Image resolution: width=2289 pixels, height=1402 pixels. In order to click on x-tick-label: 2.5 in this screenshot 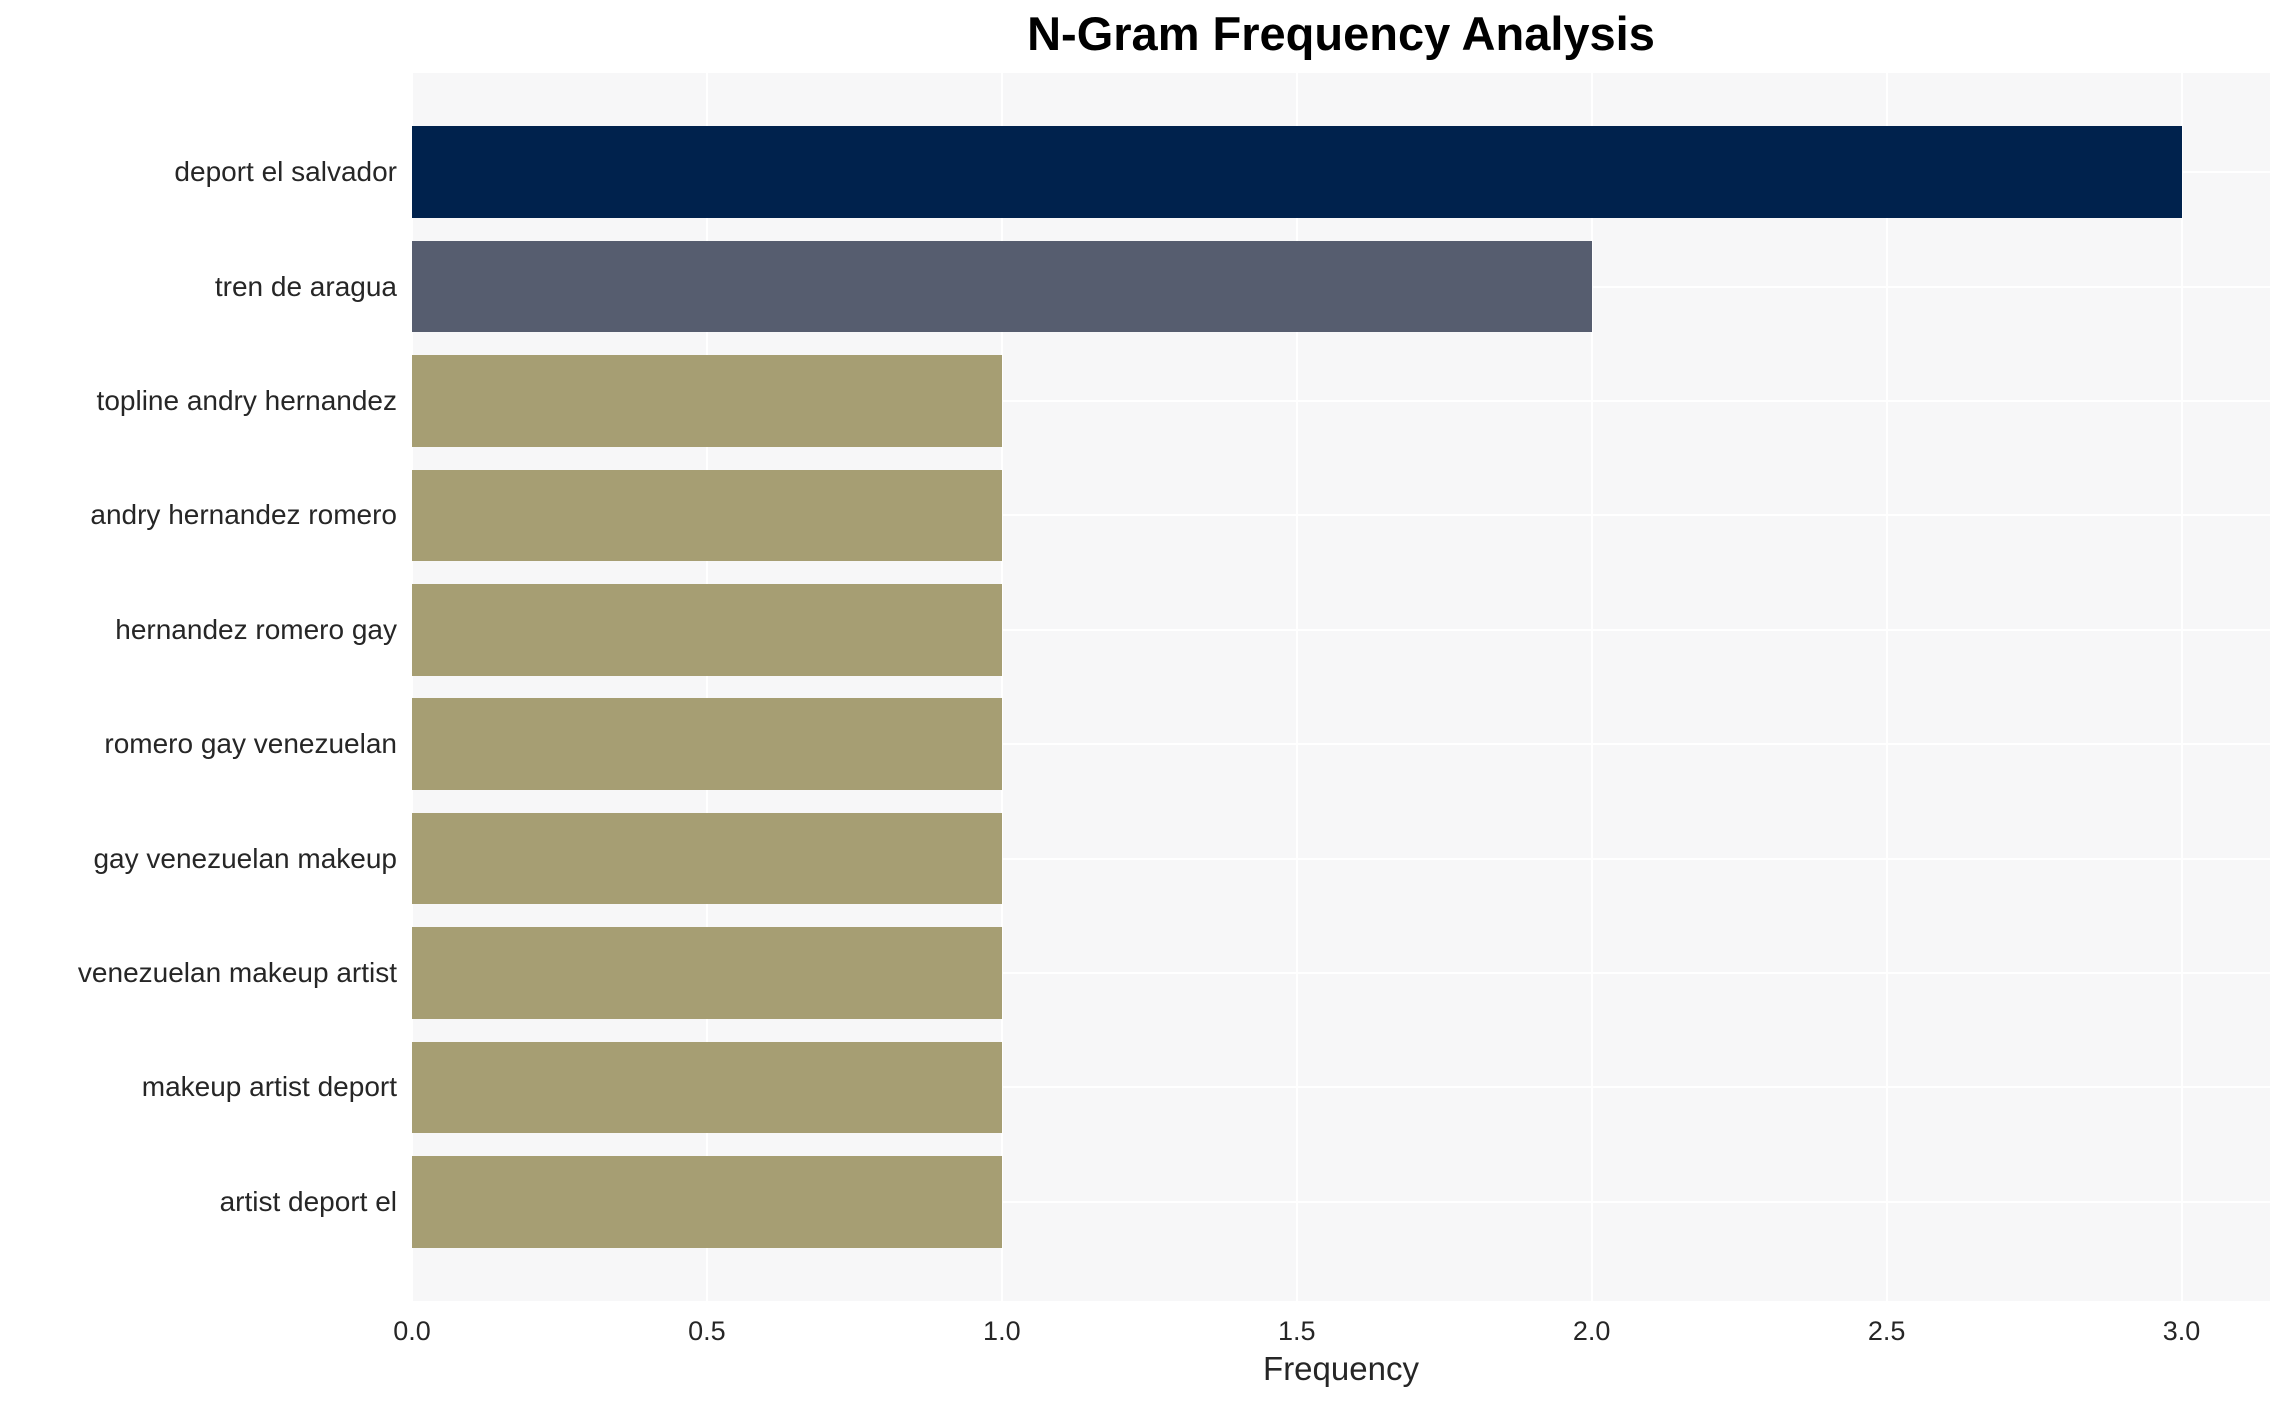, I will do `click(1886, 1331)`.